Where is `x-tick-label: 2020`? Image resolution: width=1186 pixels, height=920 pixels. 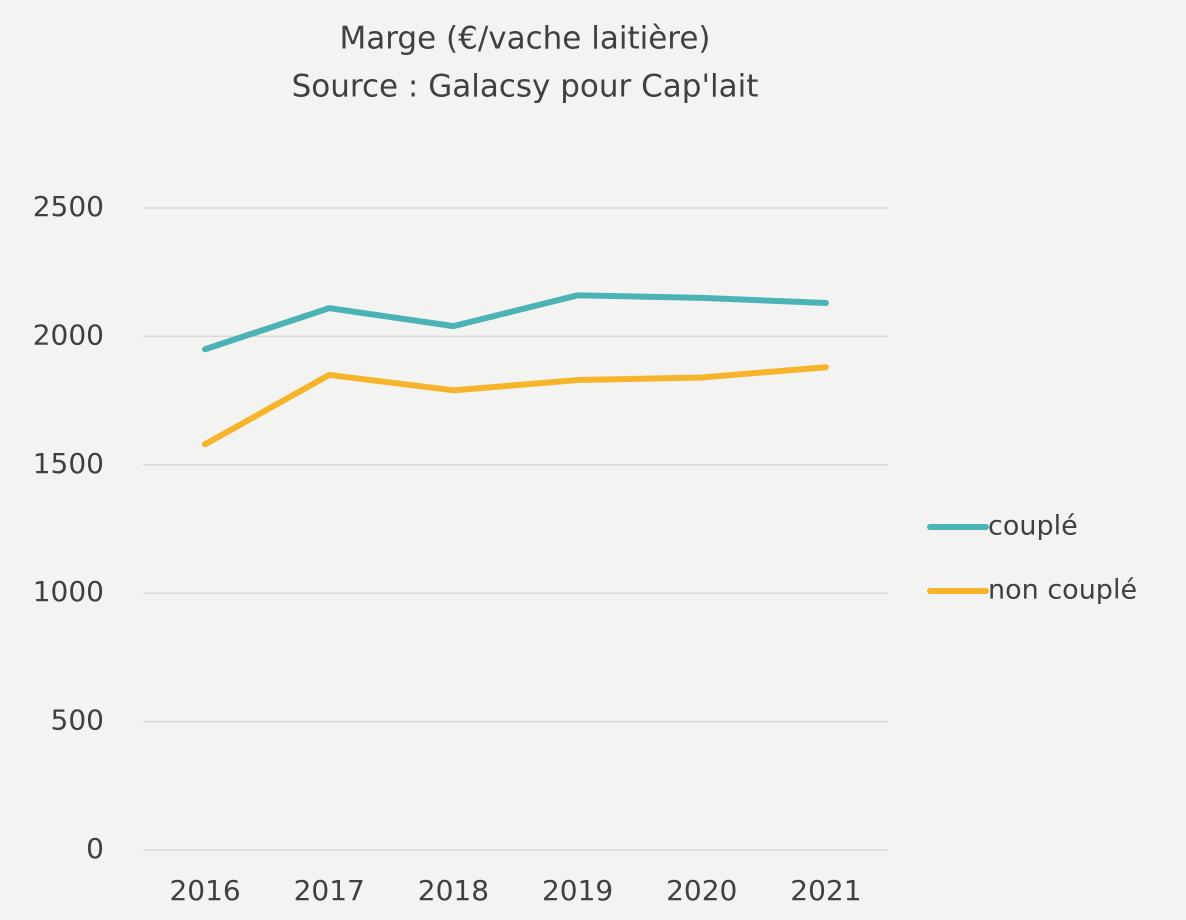
x-tick-label: 2020 is located at coordinates (701, 890).